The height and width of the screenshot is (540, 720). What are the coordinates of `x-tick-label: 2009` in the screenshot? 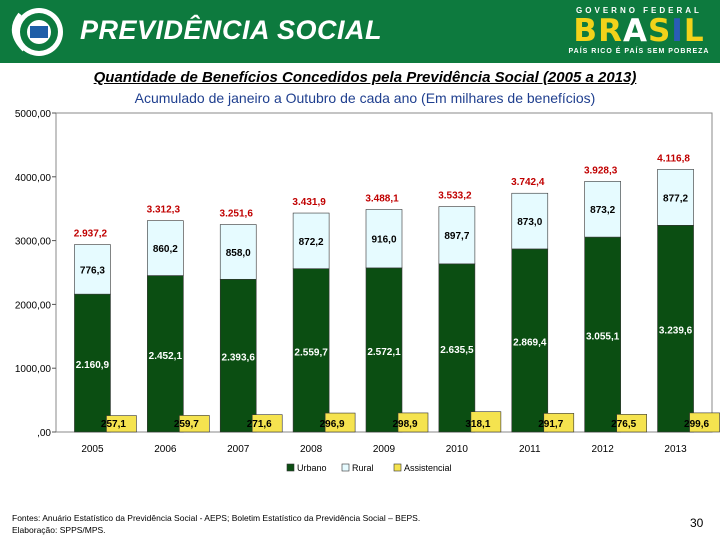 It's located at (384, 449).